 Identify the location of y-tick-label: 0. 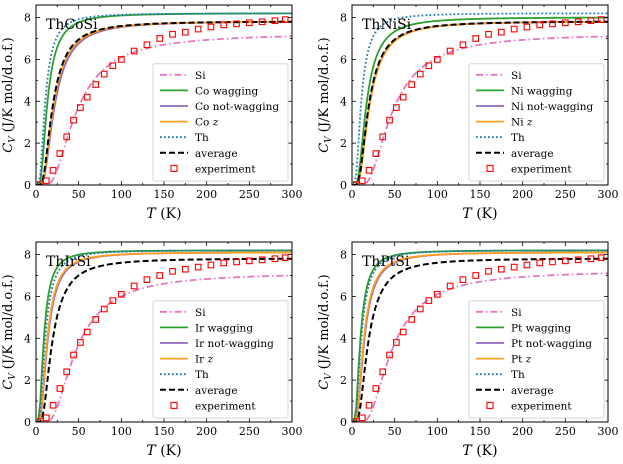
(343, 185).